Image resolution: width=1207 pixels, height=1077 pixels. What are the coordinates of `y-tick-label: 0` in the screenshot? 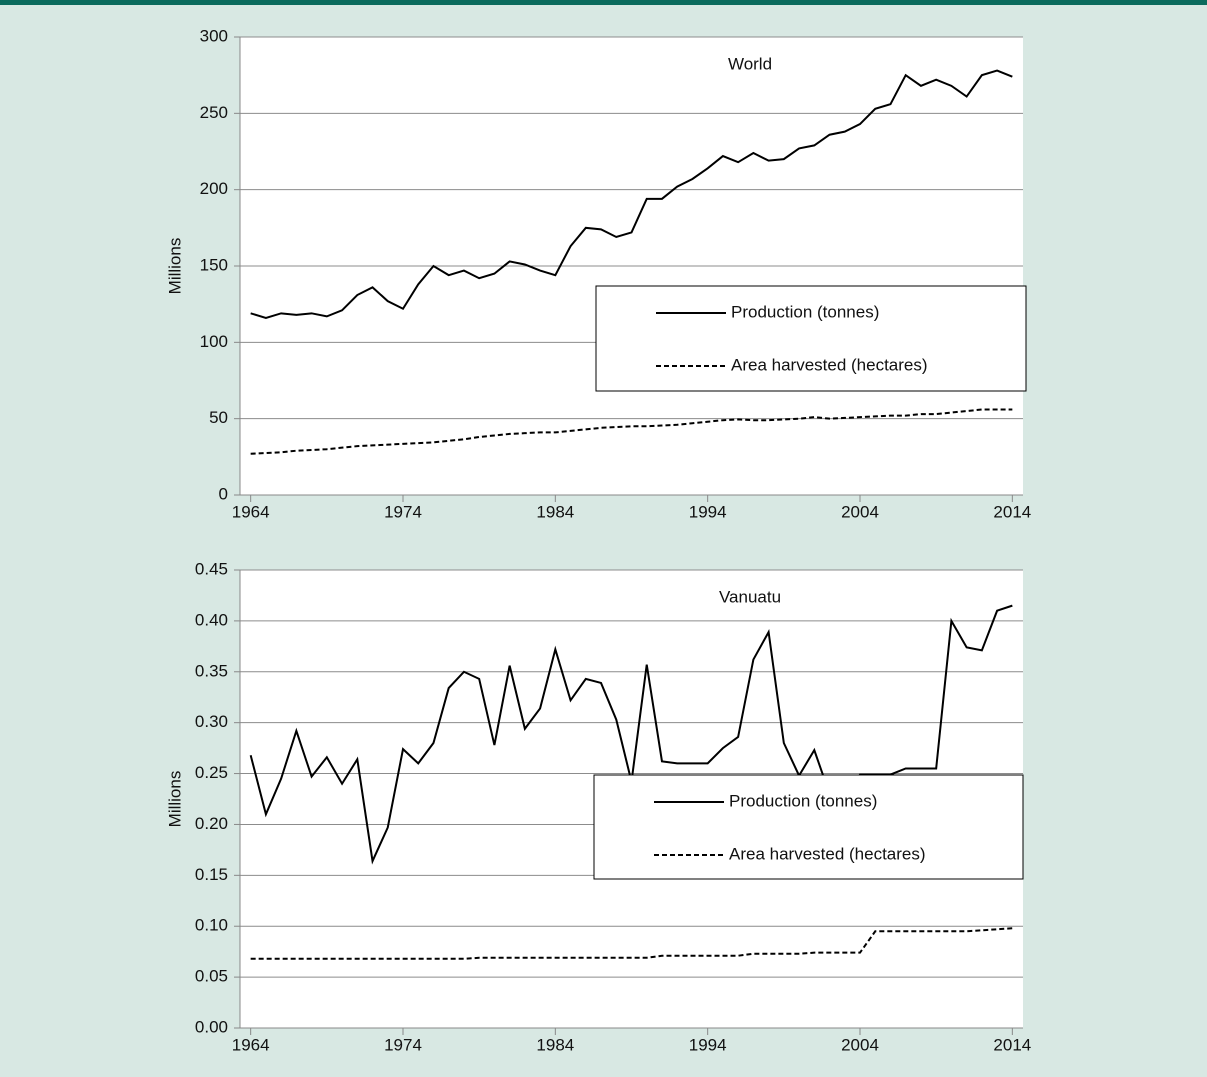 It's located at (223, 493).